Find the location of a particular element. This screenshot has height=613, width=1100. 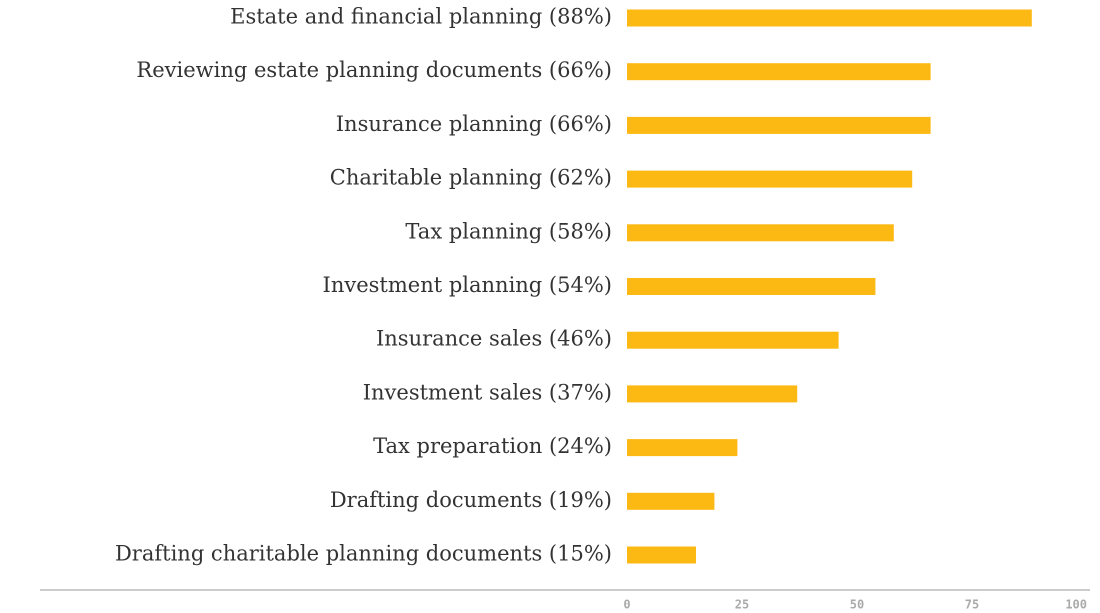

category-label: Tax preparation (24%) is located at coordinates (492, 446).